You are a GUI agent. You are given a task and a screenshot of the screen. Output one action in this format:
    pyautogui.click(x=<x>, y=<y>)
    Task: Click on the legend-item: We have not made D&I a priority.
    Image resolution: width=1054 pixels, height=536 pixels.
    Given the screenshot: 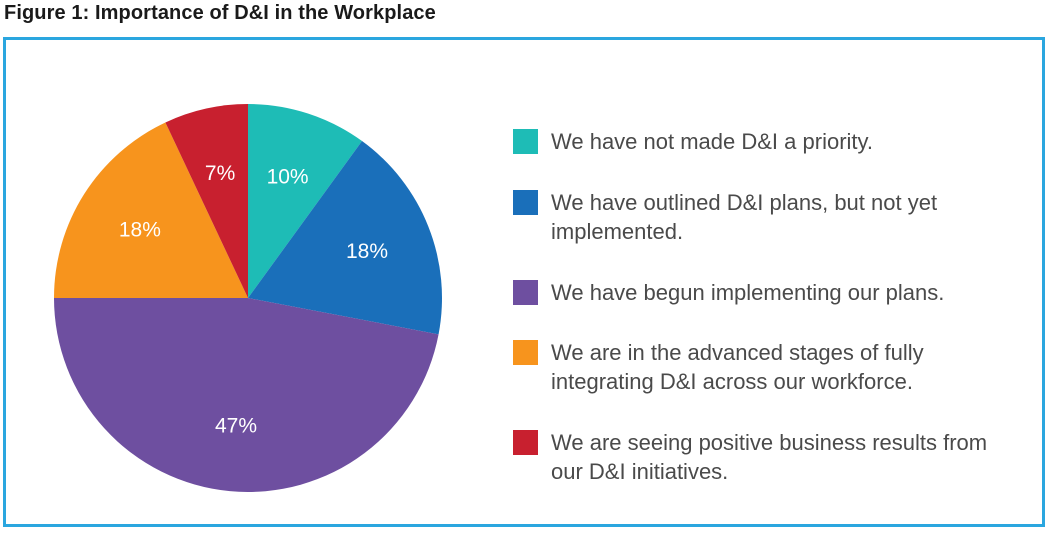 What is the action you would take?
    pyautogui.click(x=762, y=141)
    